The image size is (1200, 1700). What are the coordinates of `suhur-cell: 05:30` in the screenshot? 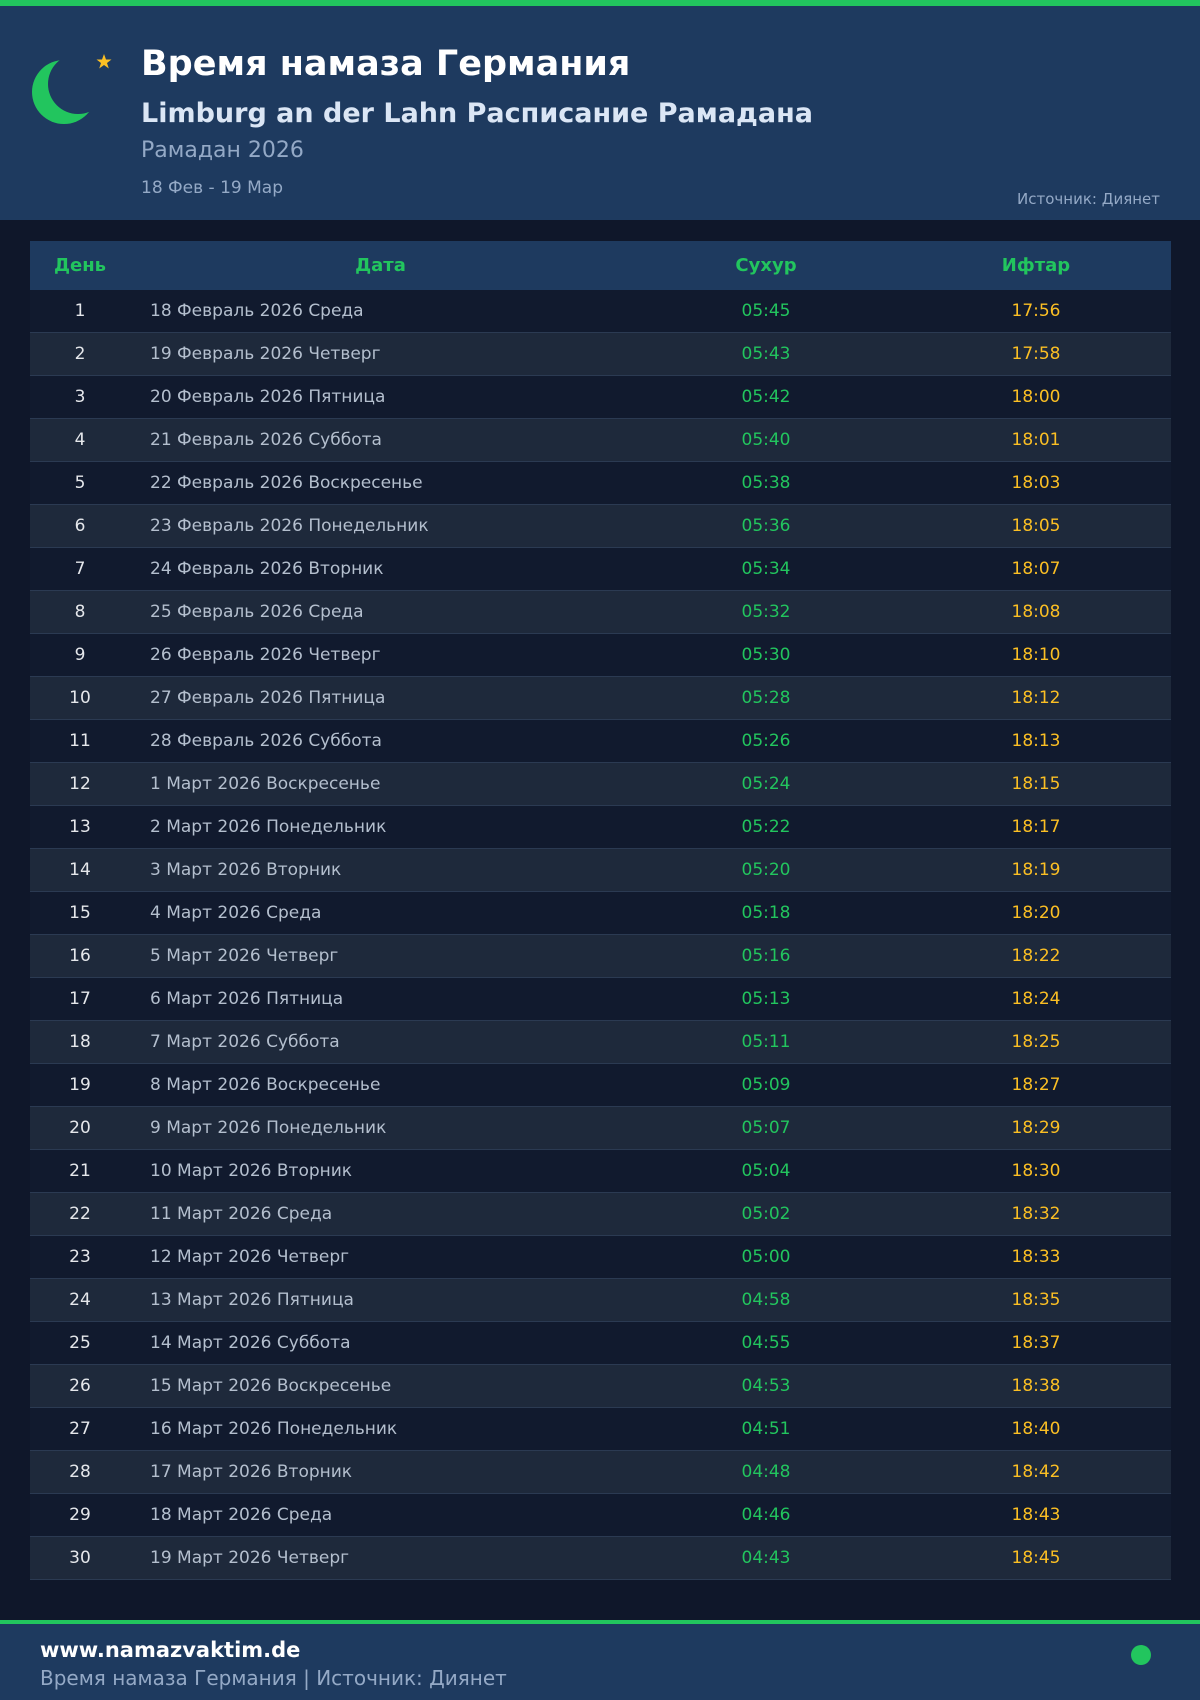 It's located at (766, 655).